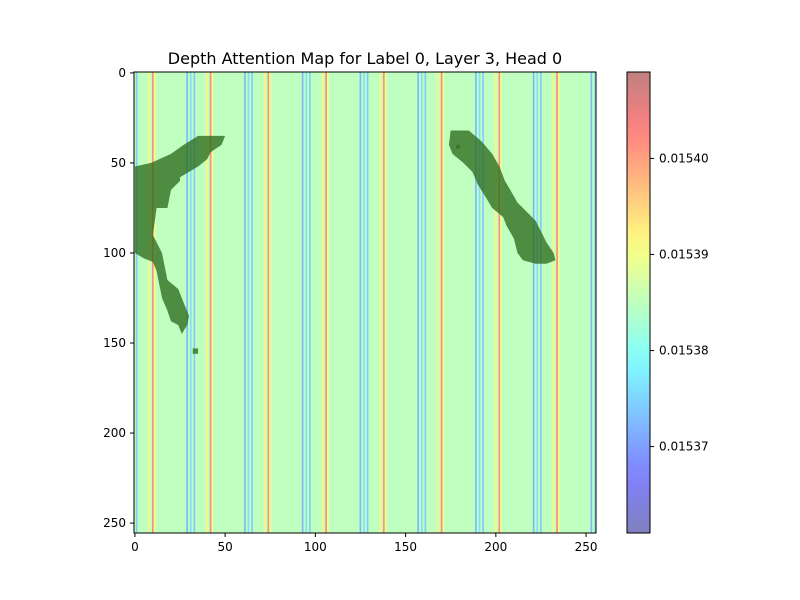 The height and width of the screenshot is (600, 800). What do you see at coordinates (364, 543) in the screenshot?
I see `x-axis: 0 50 100 150 200 250` at bounding box center [364, 543].